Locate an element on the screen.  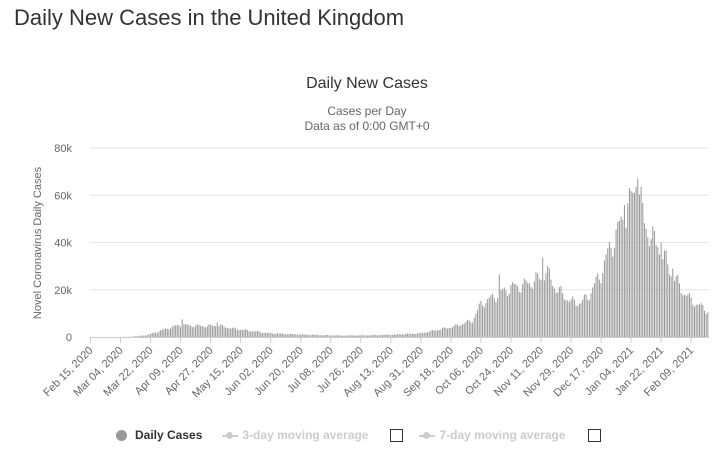
y-tick-label: 0 is located at coordinates (69, 338).